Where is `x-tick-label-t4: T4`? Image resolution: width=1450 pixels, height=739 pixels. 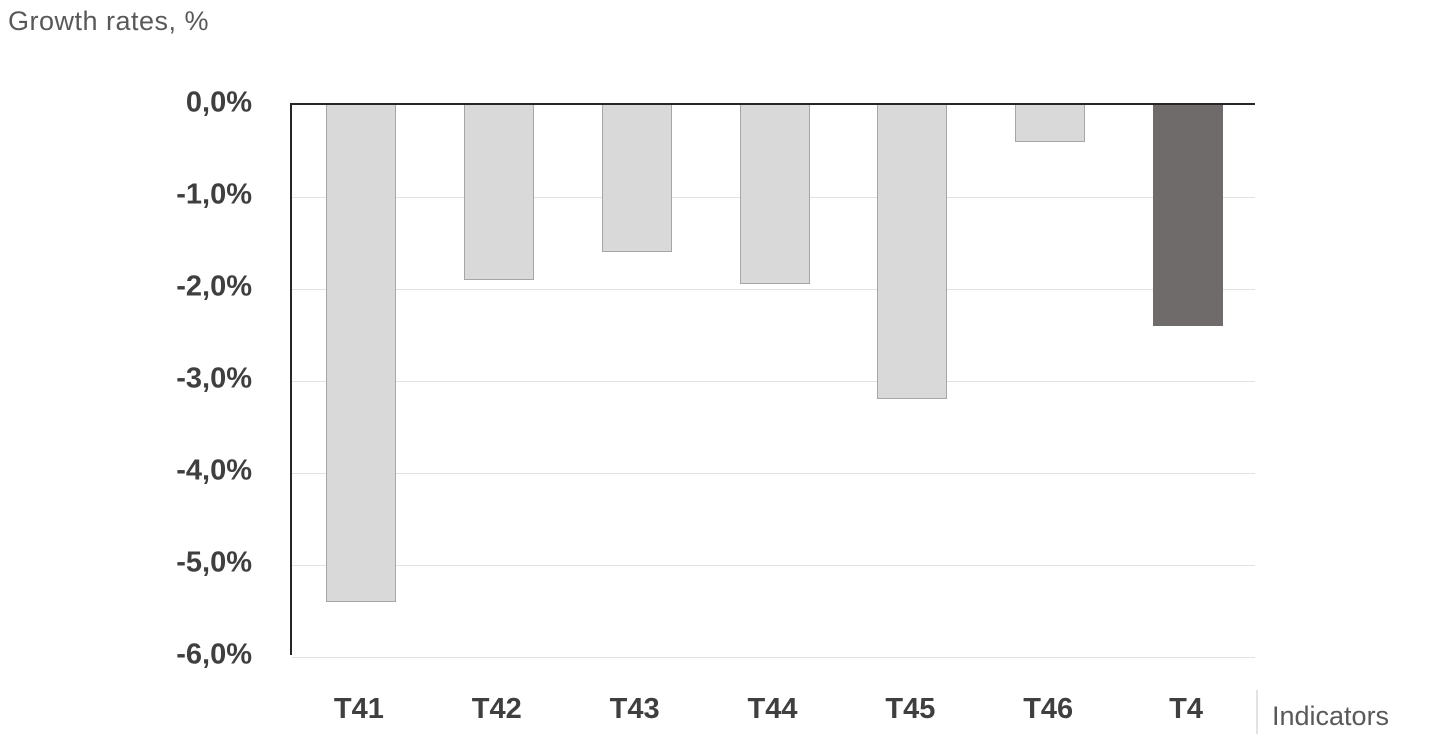
x-tick-label-t4: T4 is located at coordinates (1186, 709).